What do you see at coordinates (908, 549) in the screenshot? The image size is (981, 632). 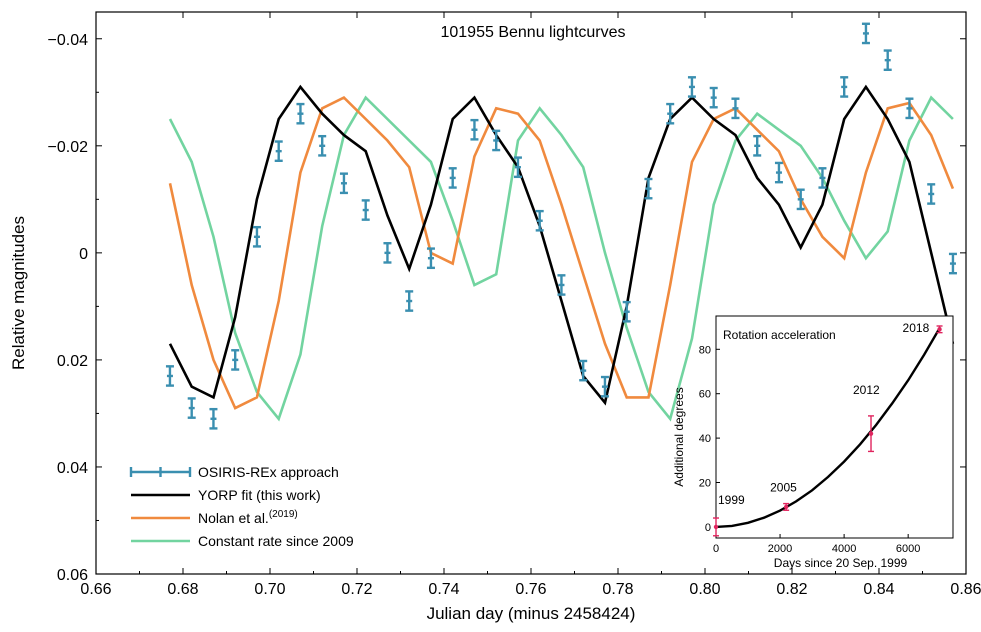 I see `inset-x-tick-label: 6000` at bounding box center [908, 549].